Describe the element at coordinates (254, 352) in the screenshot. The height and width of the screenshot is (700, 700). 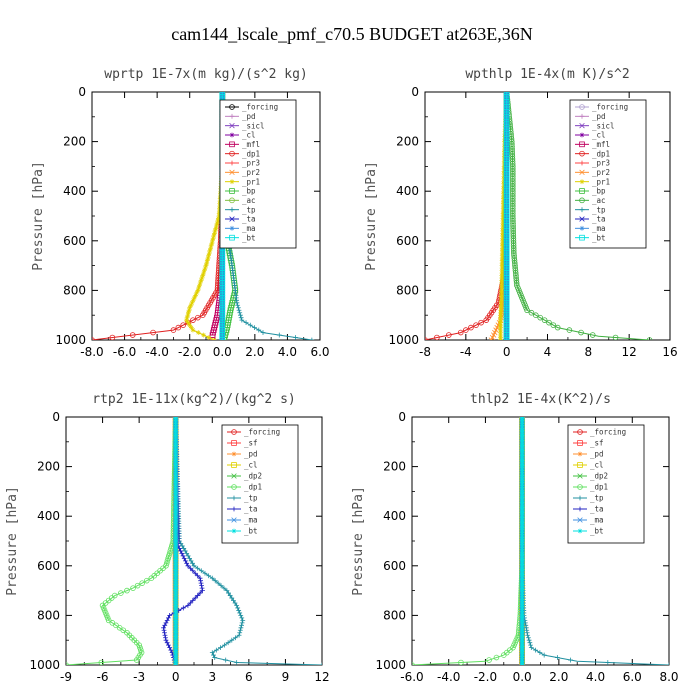
I see `x-tick-label: 2.0` at that location.